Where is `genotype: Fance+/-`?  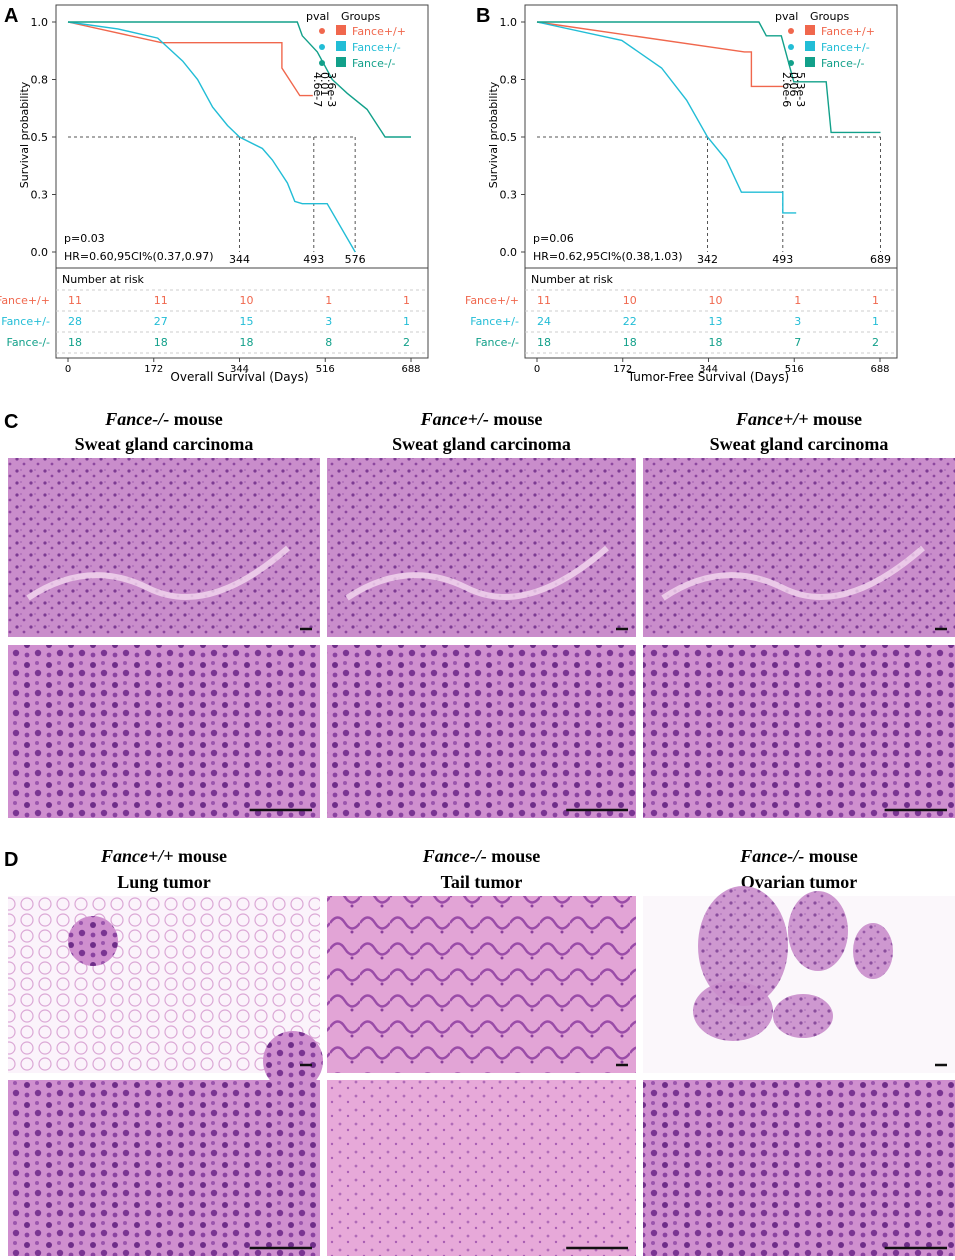 genotype: Fance+/- is located at coordinates (454, 419).